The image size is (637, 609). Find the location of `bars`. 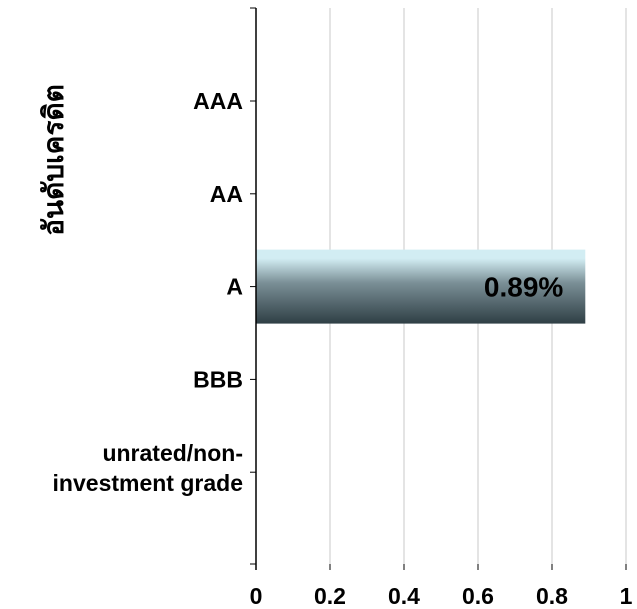

bars is located at coordinates (421, 286).